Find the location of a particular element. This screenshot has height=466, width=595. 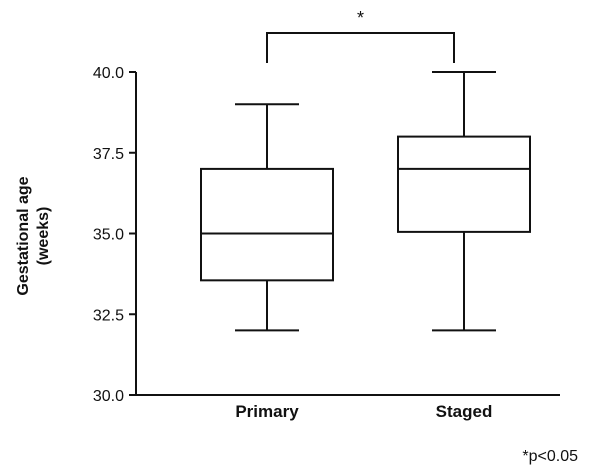

footnote: *p<0.05 is located at coordinates (550, 456).